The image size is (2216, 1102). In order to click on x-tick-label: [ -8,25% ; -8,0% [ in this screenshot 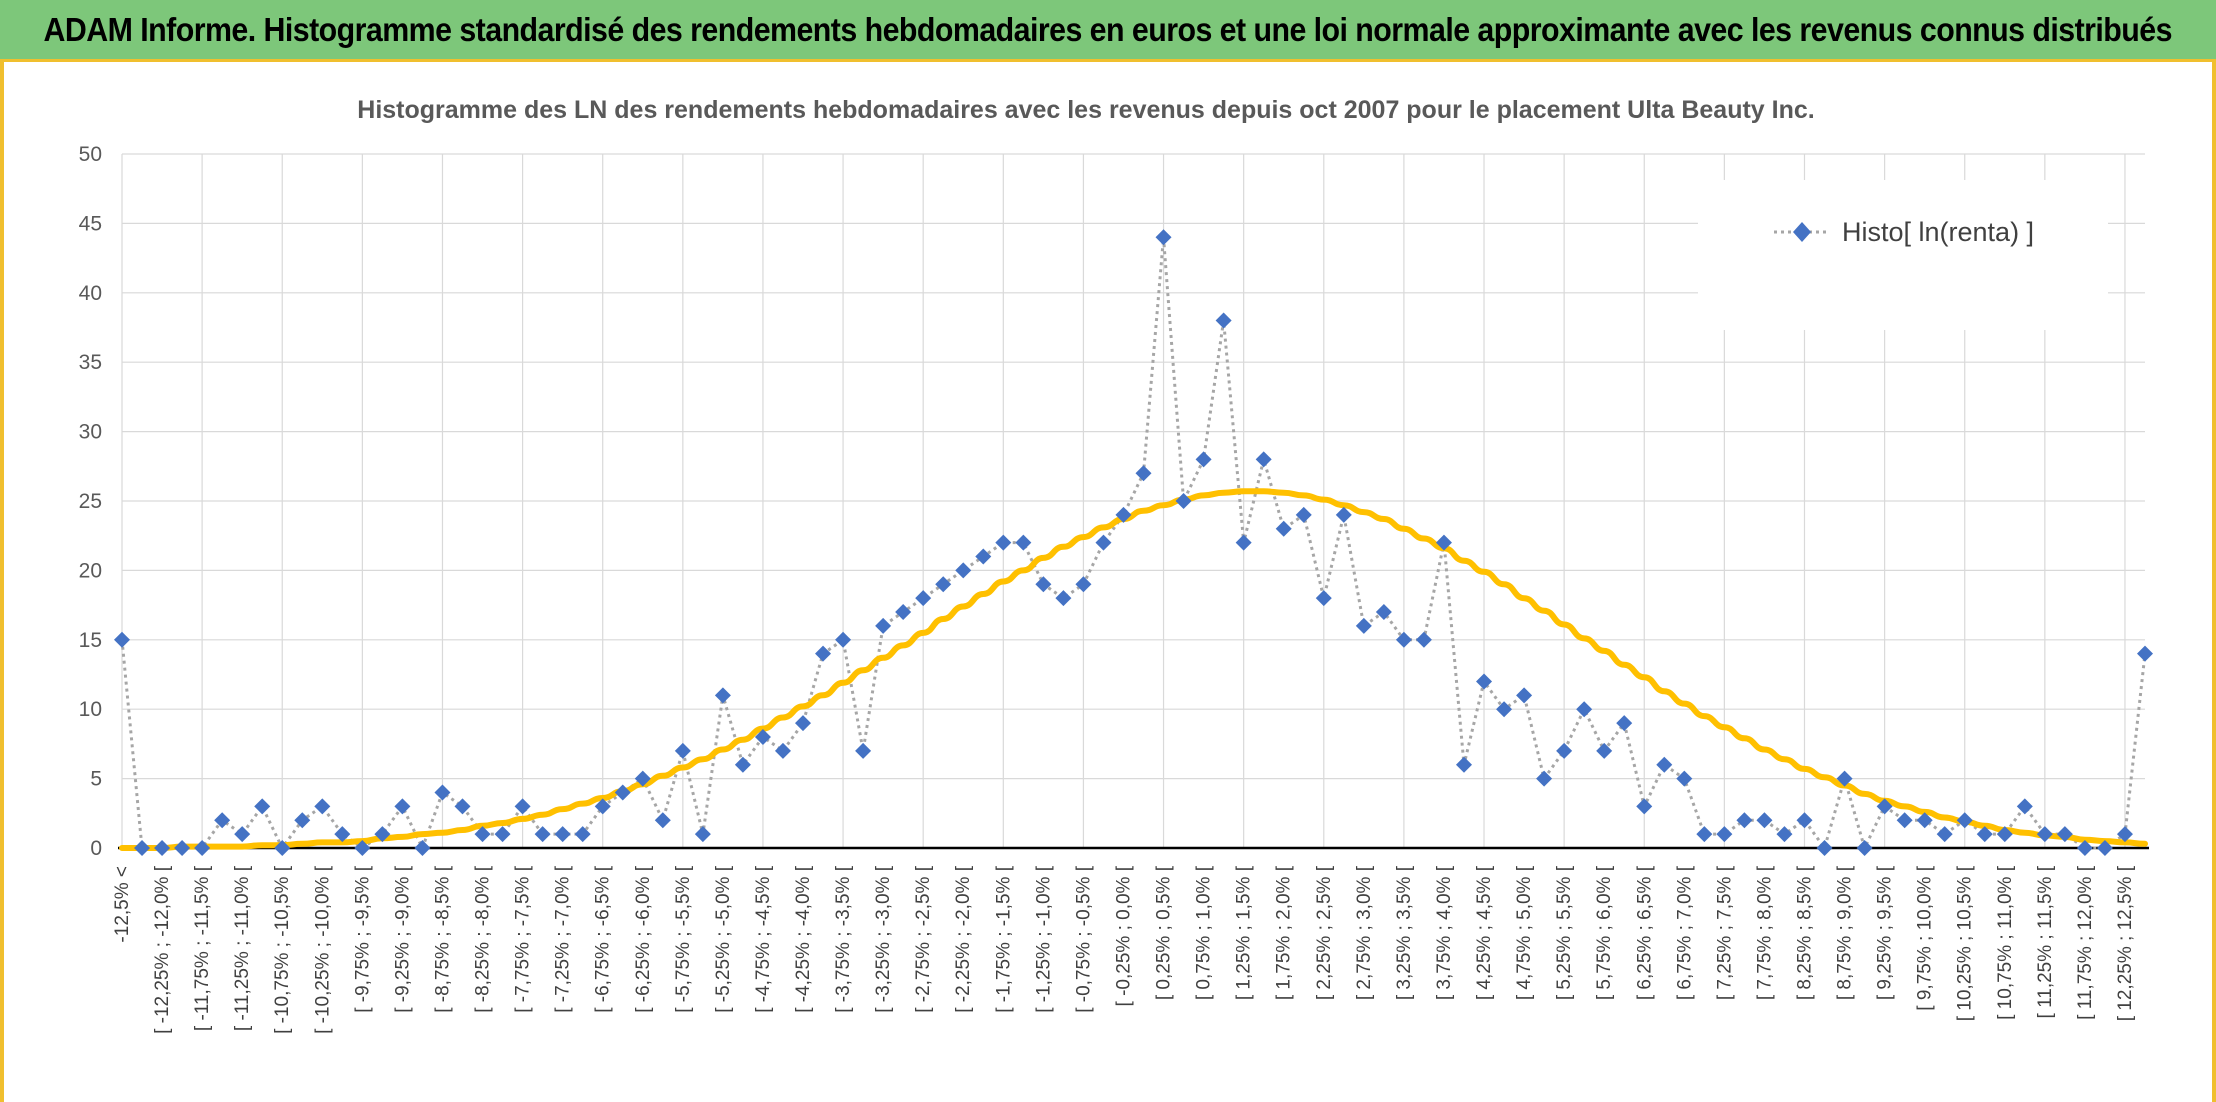, I will do `click(483, 939)`.